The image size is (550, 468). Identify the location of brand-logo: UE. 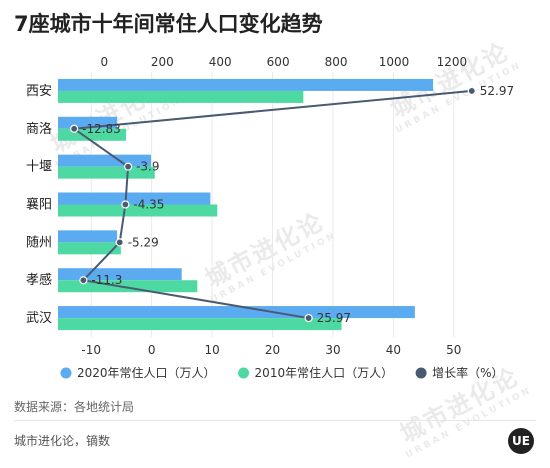
(521, 441).